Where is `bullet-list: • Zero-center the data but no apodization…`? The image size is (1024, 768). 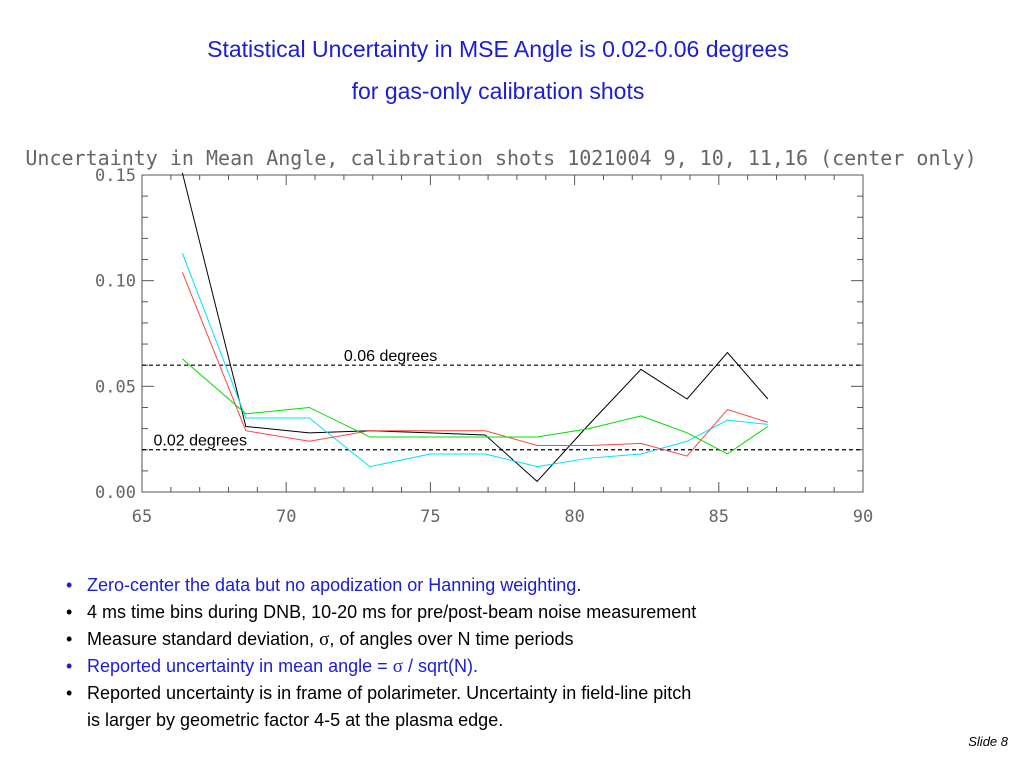
bullet-list: • Zero-center the data but no apodization… is located at coordinates (381, 653).